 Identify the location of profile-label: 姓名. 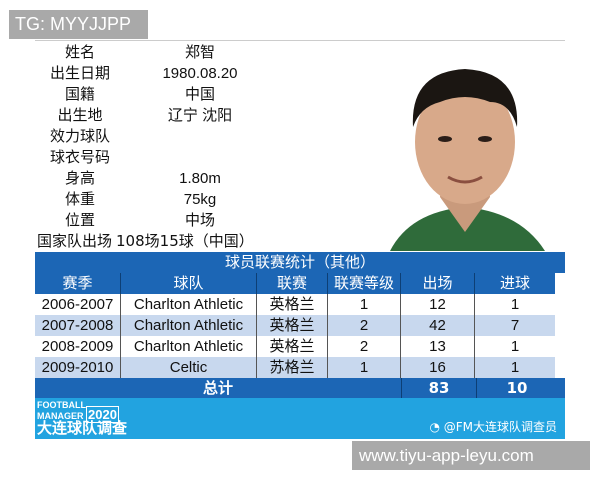
(79, 52).